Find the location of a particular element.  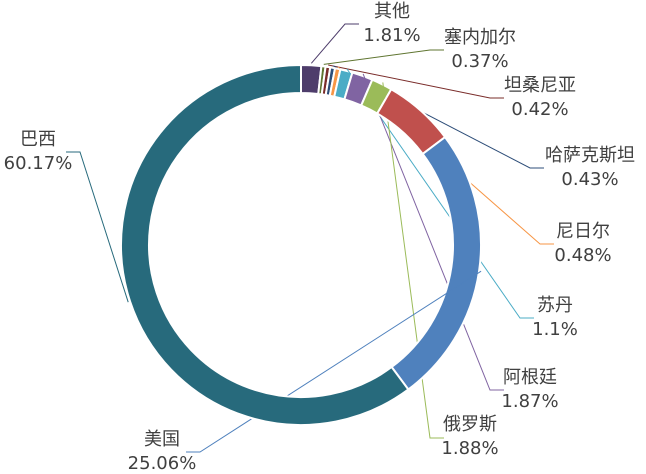

value-label: 1.88% is located at coordinates (469, 448).